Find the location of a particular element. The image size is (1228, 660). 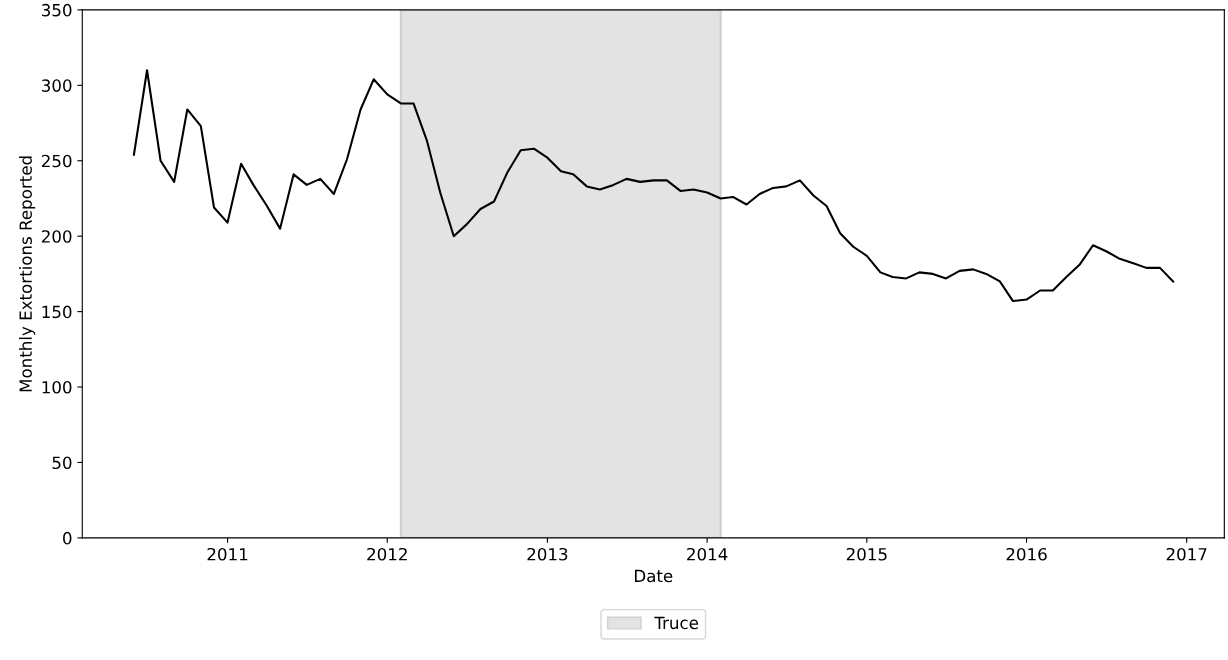

x-tick-label: 2011 is located at coordinates (227, 554).